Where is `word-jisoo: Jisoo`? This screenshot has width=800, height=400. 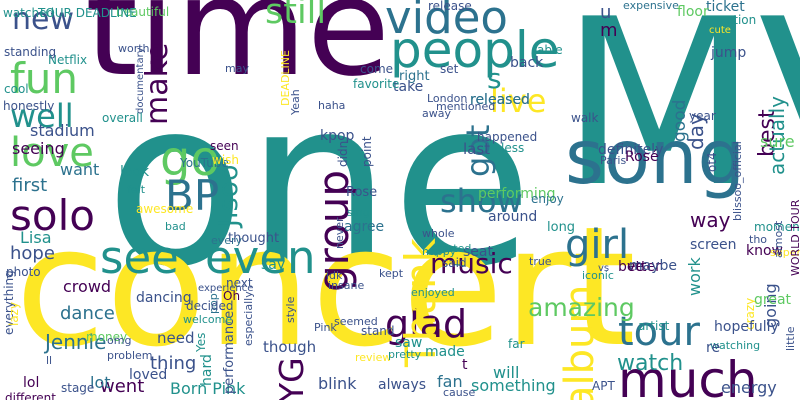 word-jisoo: Jisoo is located at coordinates (228, 195).